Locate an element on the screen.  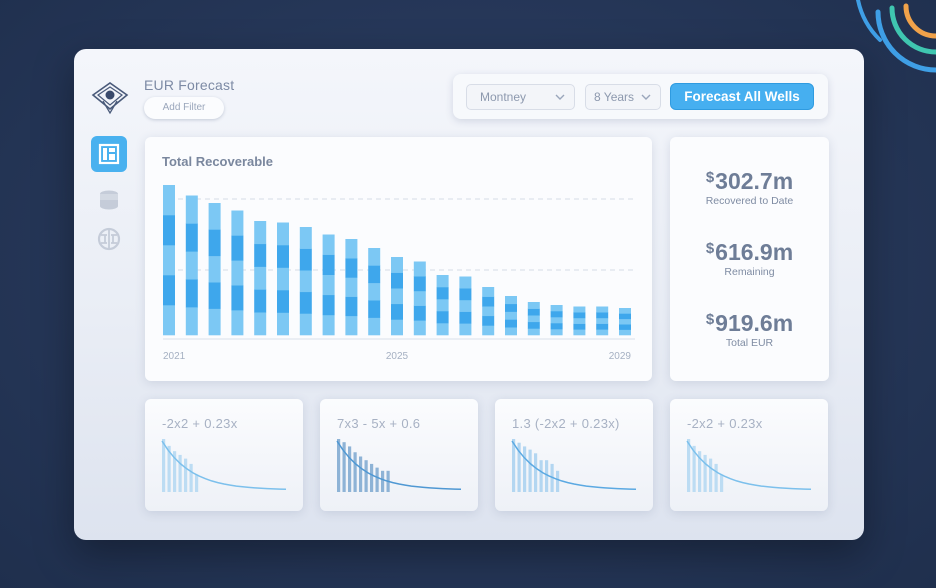
chevron-down-icon is located at coordinates (560, 97).